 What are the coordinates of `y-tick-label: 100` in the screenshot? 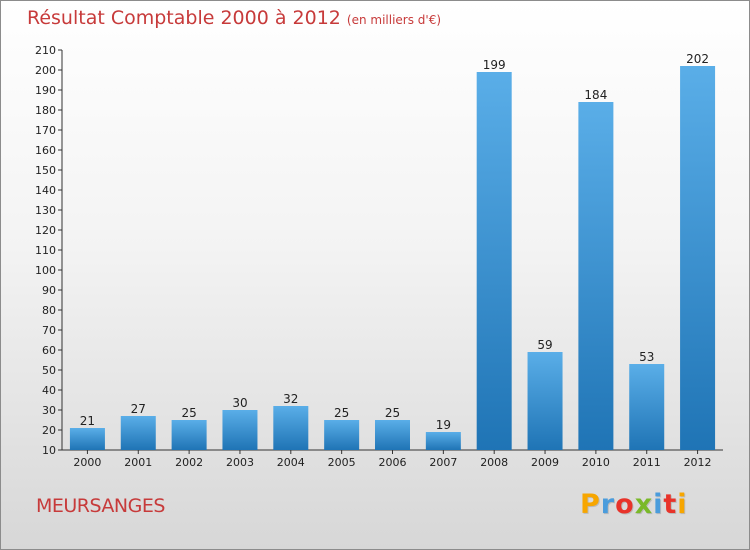 It's located at (45, 270).